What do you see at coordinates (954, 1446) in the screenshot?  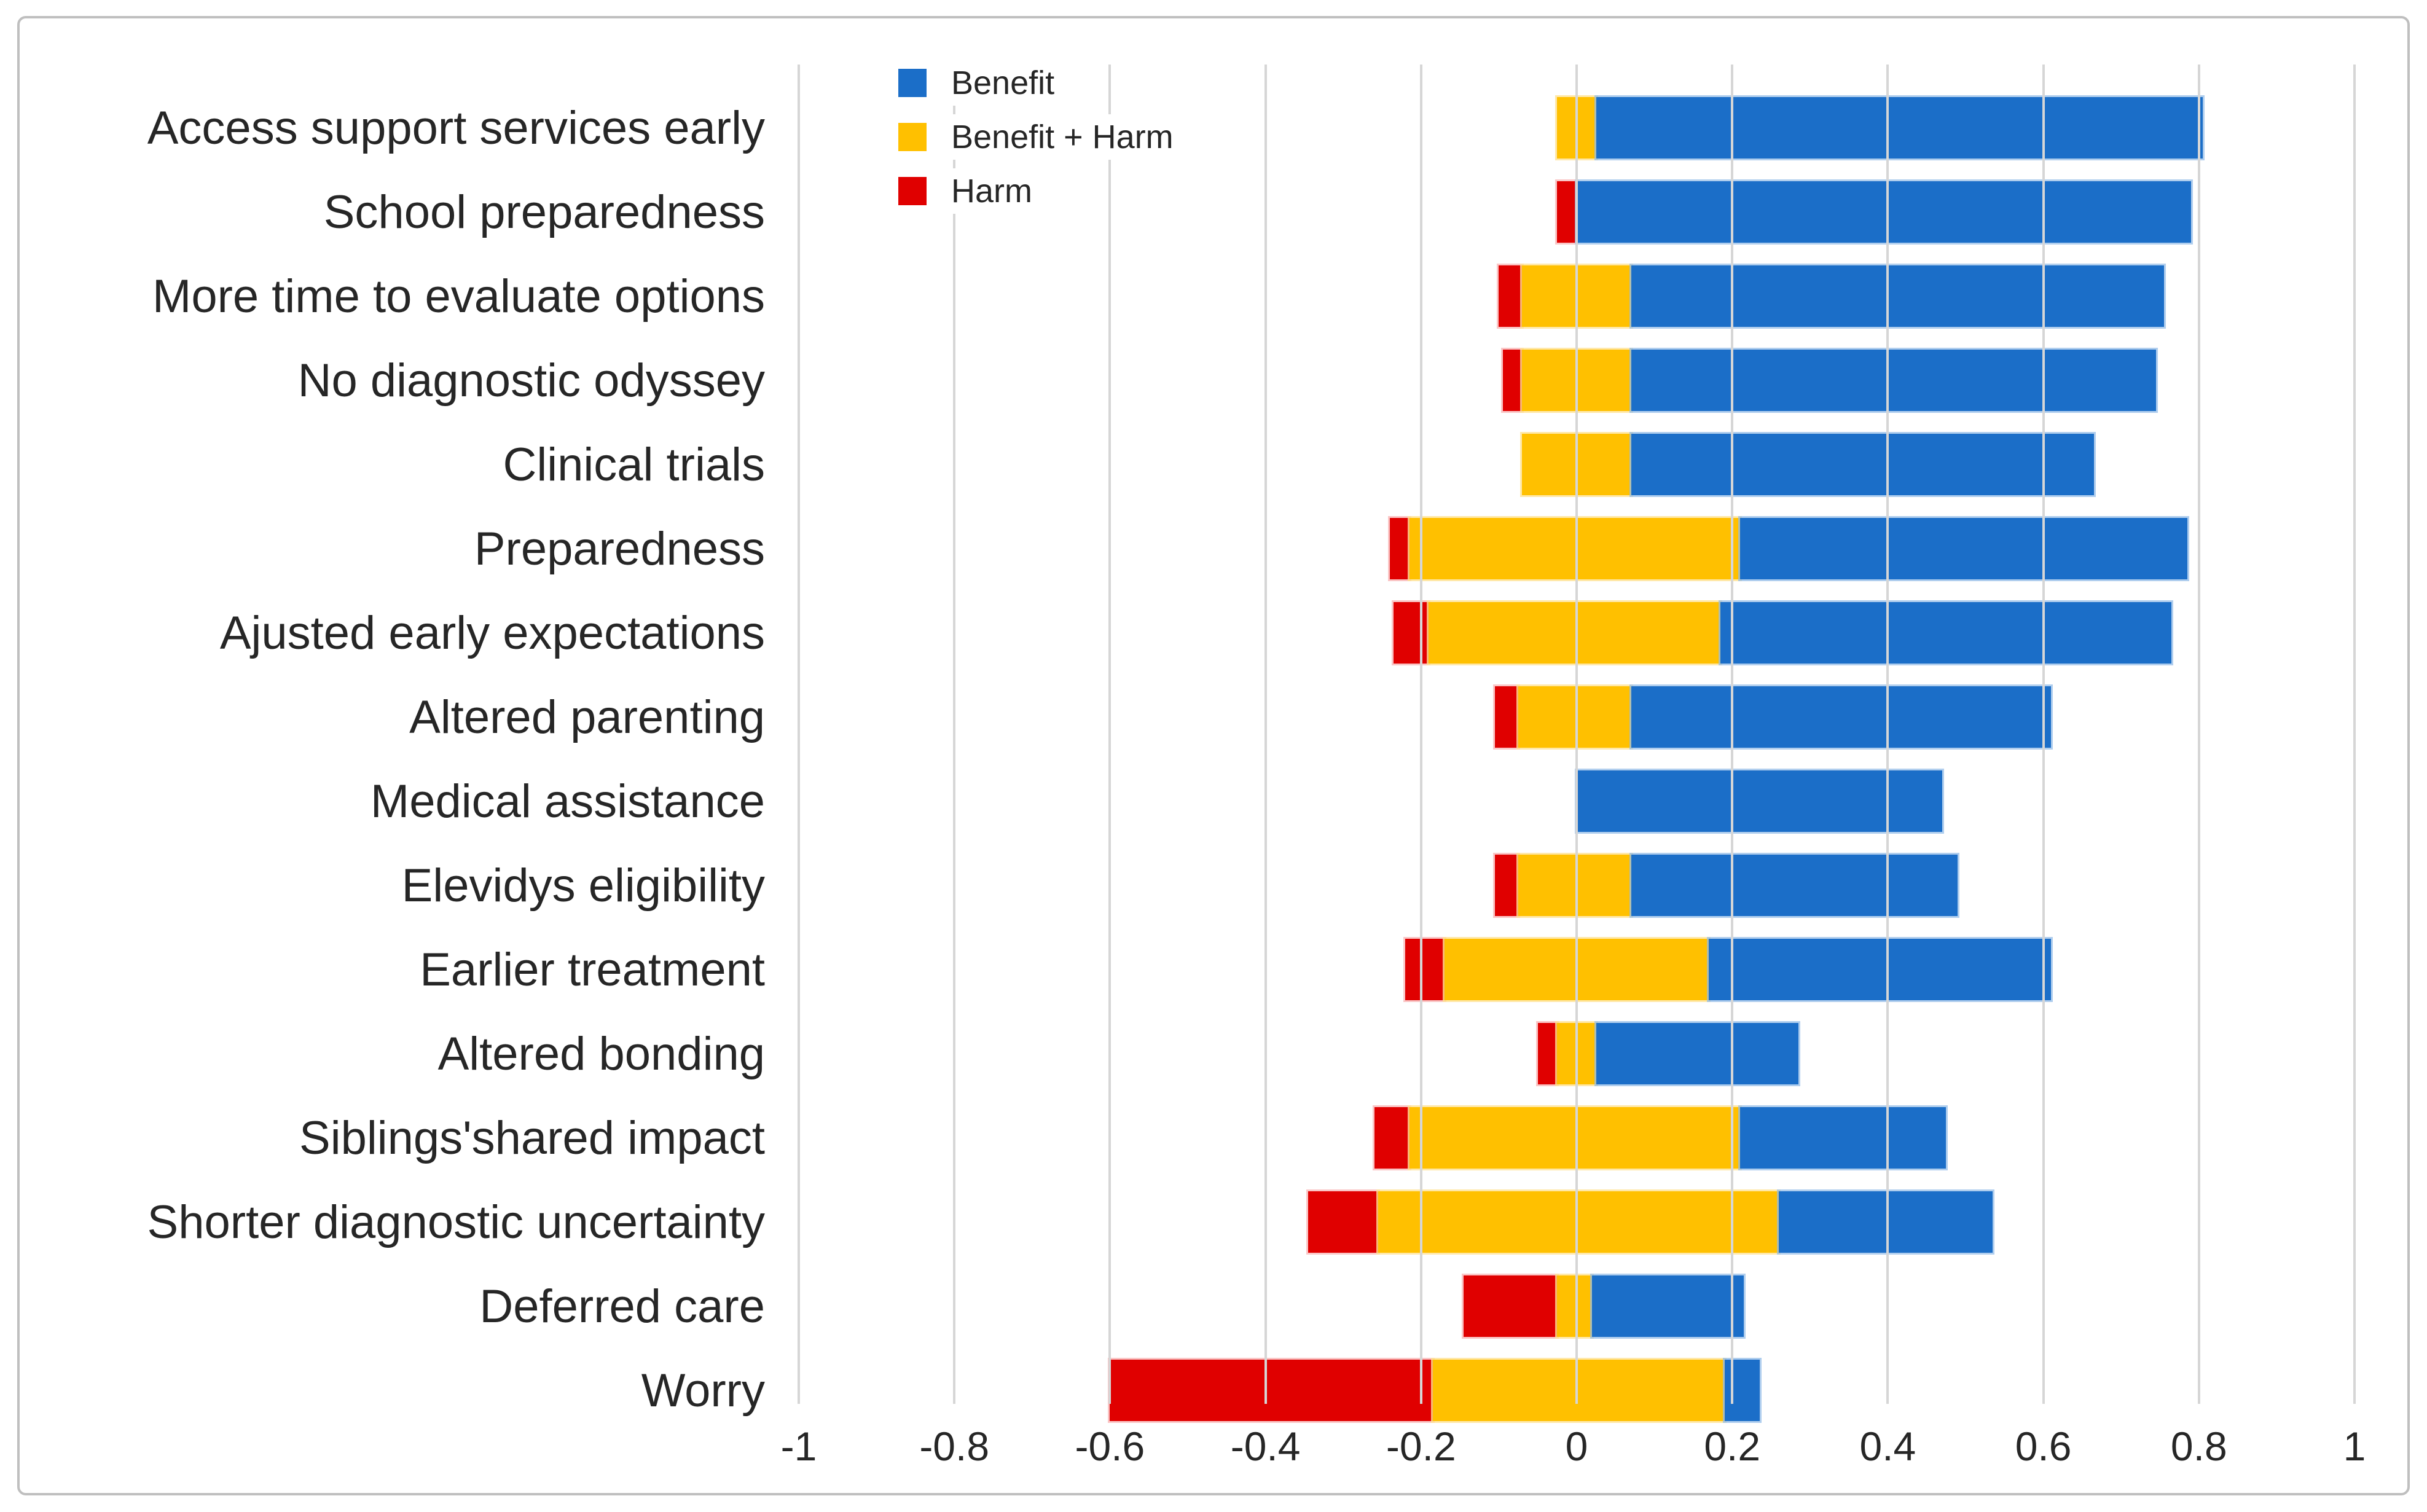 I see `x-tick-label: -0.8` at bounding box center [954, 1446].